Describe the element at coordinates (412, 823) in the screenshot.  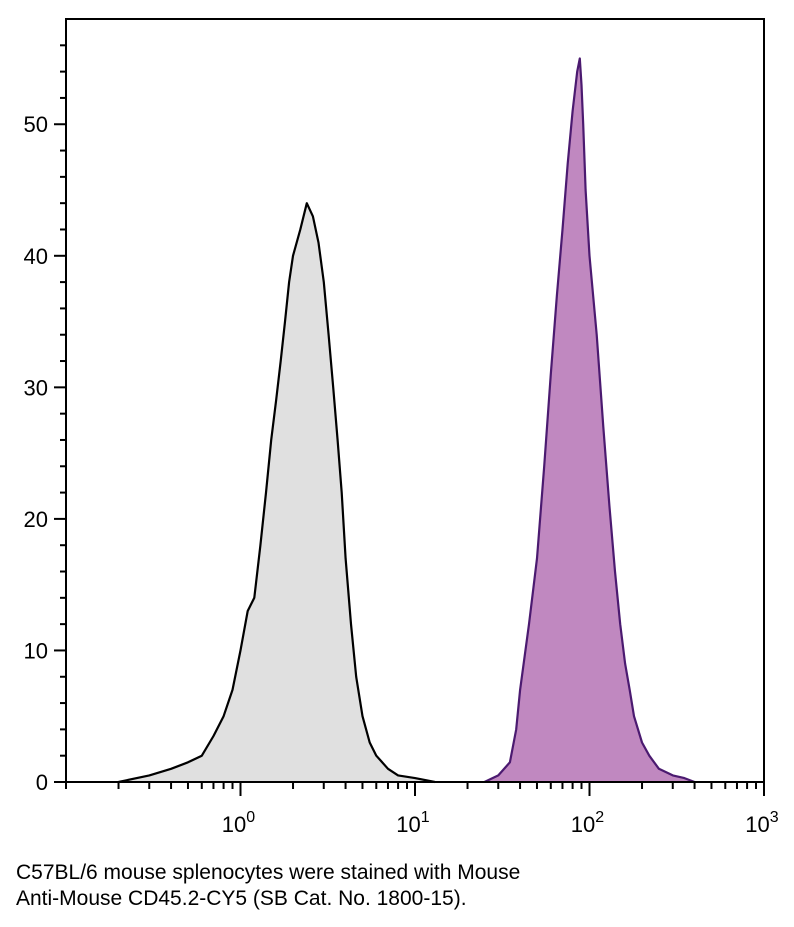
I see `x-tick-label: 10¹` at that location.